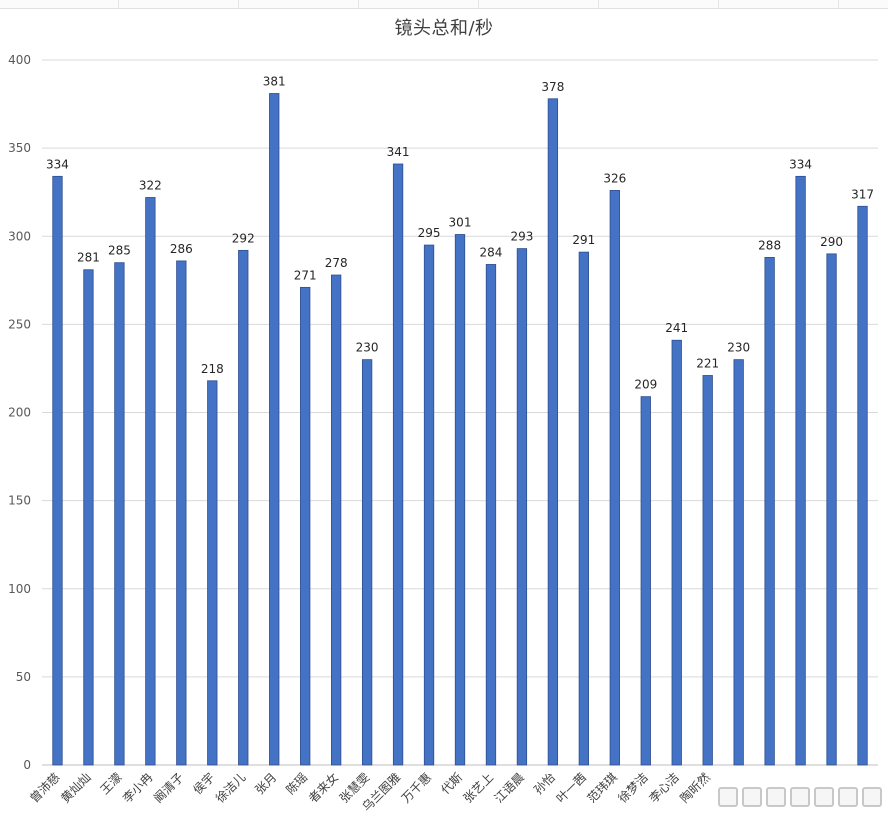 The image size is (888, 820). What do you see at coordinates (212, 369) in the screenshot?
I see `data-label: 218` at bounding box center [212, 369].